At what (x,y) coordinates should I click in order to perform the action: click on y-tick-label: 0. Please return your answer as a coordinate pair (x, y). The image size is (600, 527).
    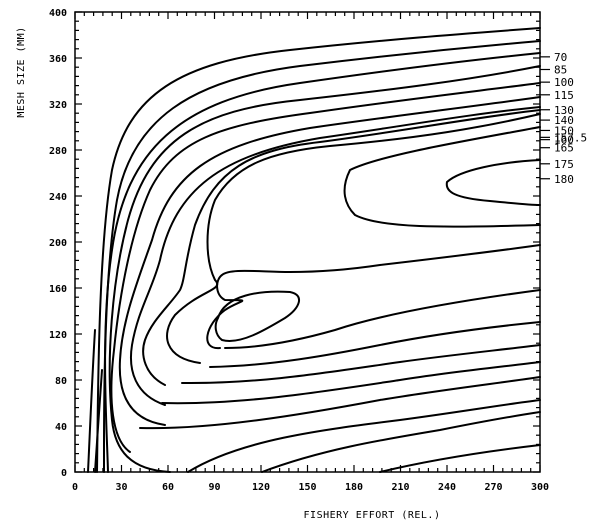
    Looking at the image, I should click on (64, 473).